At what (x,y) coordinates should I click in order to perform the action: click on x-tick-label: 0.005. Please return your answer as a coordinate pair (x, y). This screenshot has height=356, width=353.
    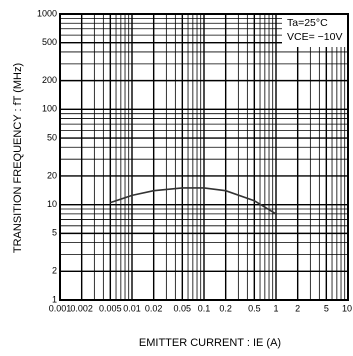
    Looking at the image, I should click on (110, 308).